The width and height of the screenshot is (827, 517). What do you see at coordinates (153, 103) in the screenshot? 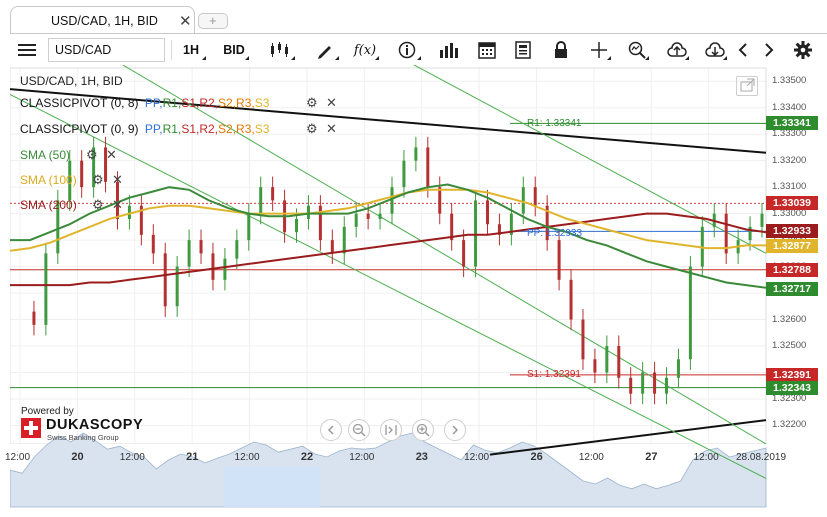
I see `pivot-level-pp: PP,` at bounding box center [153, 103].